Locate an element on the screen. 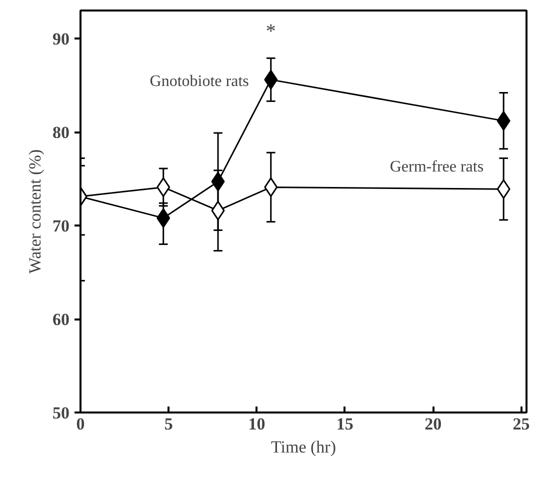 The height and width of the screenshot is (482, 541). series-label: Gnotobiote rats is located at coordinates (199, 81).